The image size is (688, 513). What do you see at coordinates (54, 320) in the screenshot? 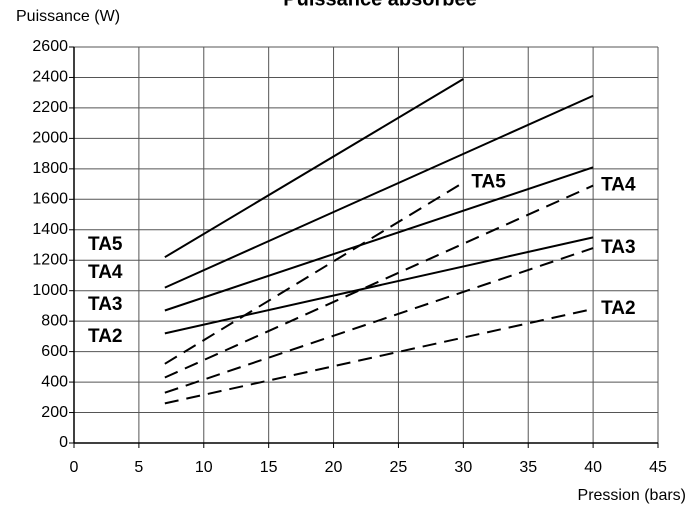
I see `y-tick-label: 800` at bounding box center [54, 320].